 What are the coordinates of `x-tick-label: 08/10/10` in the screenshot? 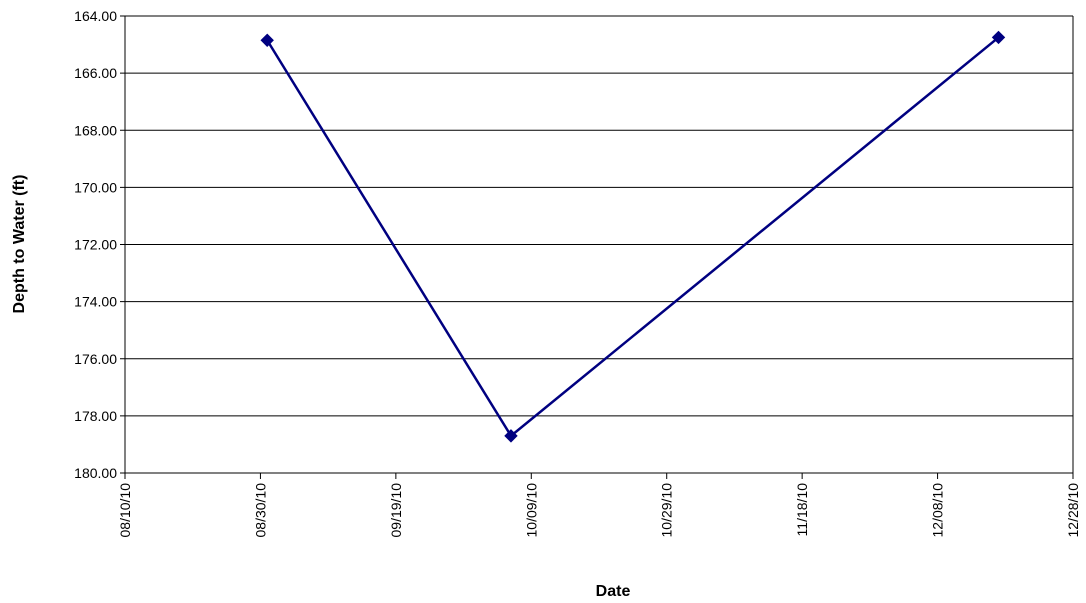 It's located at (125, 510).